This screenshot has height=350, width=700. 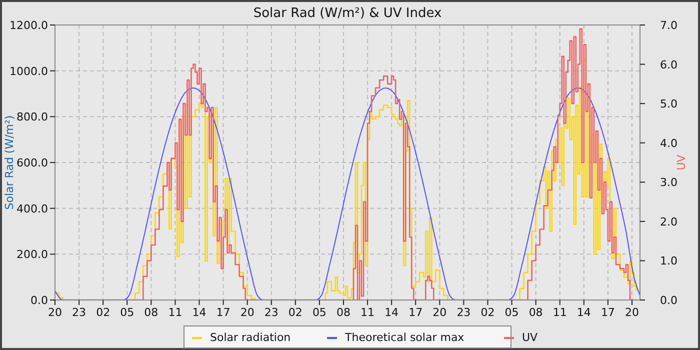 I want to click on y2-tick-label: 4.0, so click(x=669, y=143).